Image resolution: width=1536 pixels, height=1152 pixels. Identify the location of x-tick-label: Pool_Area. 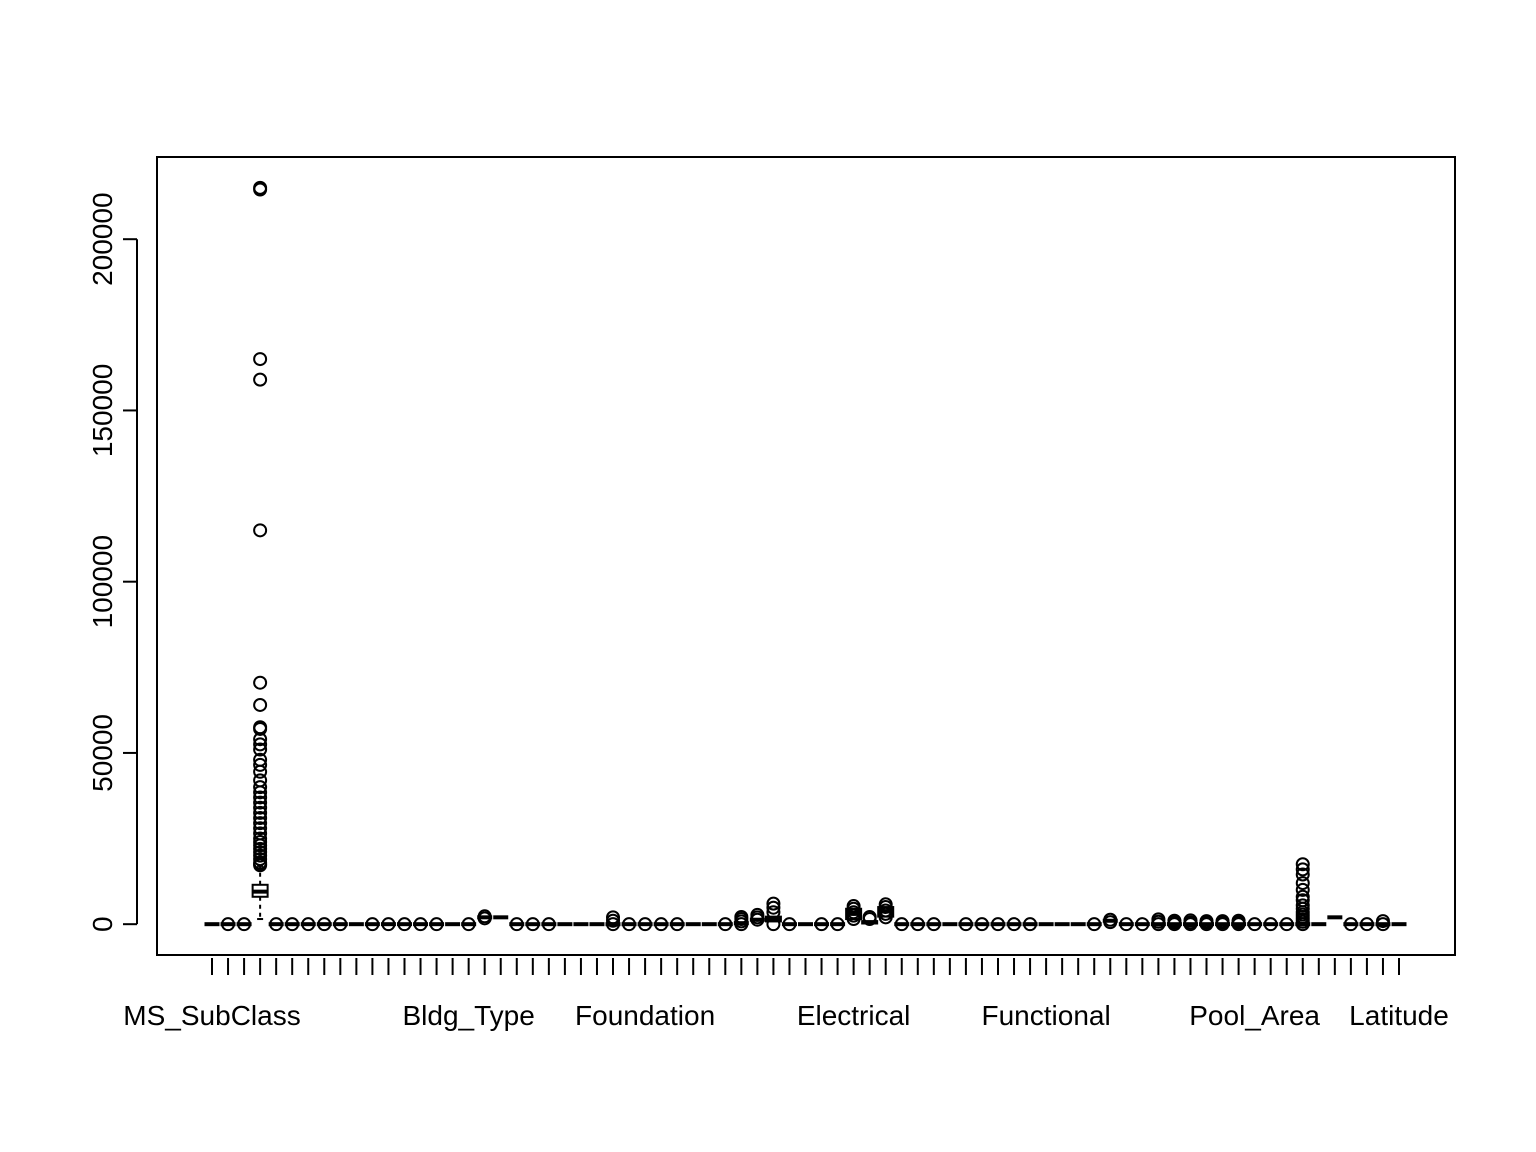
(1254, 1015).